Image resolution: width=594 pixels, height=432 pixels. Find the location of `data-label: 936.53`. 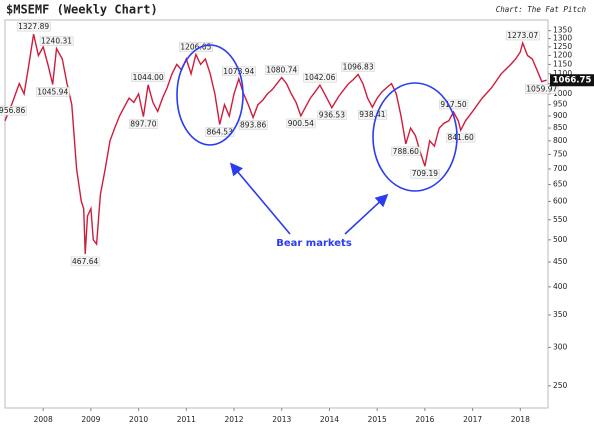

data-label: 936.53 is located at coordinates (332, 115).